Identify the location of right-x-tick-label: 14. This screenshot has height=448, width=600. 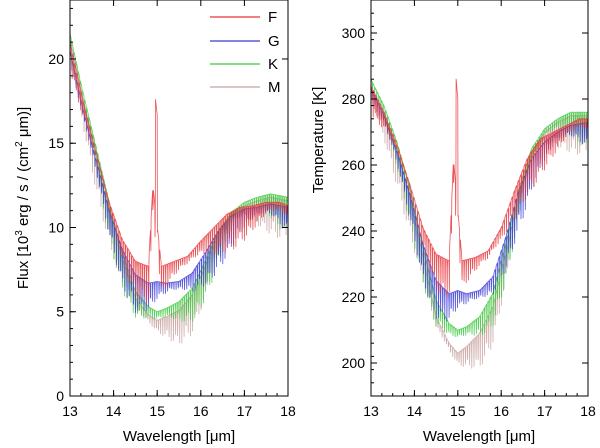
(415, 411).